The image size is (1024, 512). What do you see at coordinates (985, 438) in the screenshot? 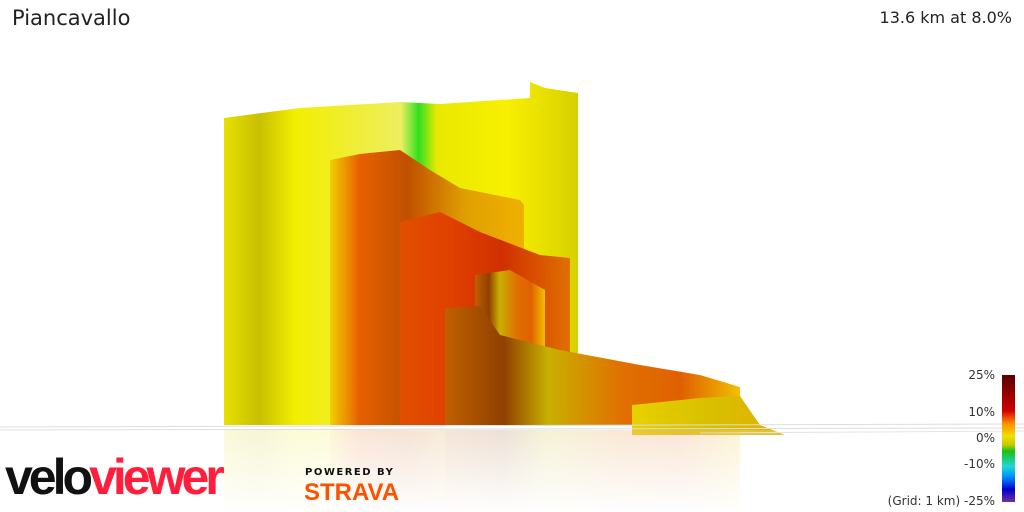
I see `legend-label: 0%` at bounding box center [985, 438].